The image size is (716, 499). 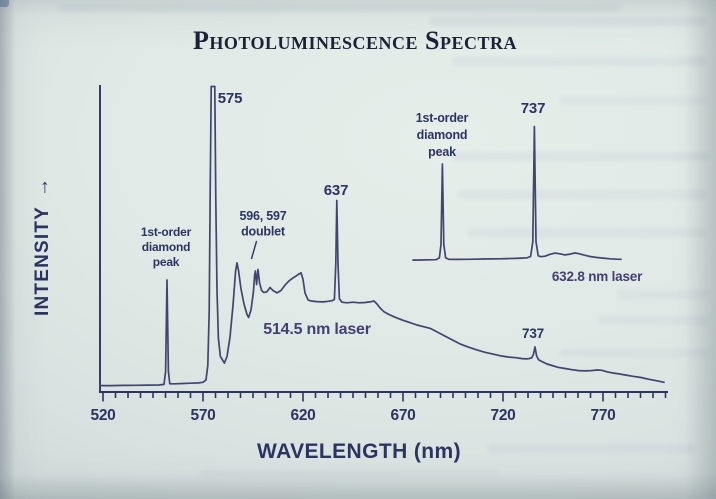 What do you see at coordinates (262, 224) in the screenshot?
I see `annotation-doublet: 596, 597 doublet` at bounding box center [262, 224].